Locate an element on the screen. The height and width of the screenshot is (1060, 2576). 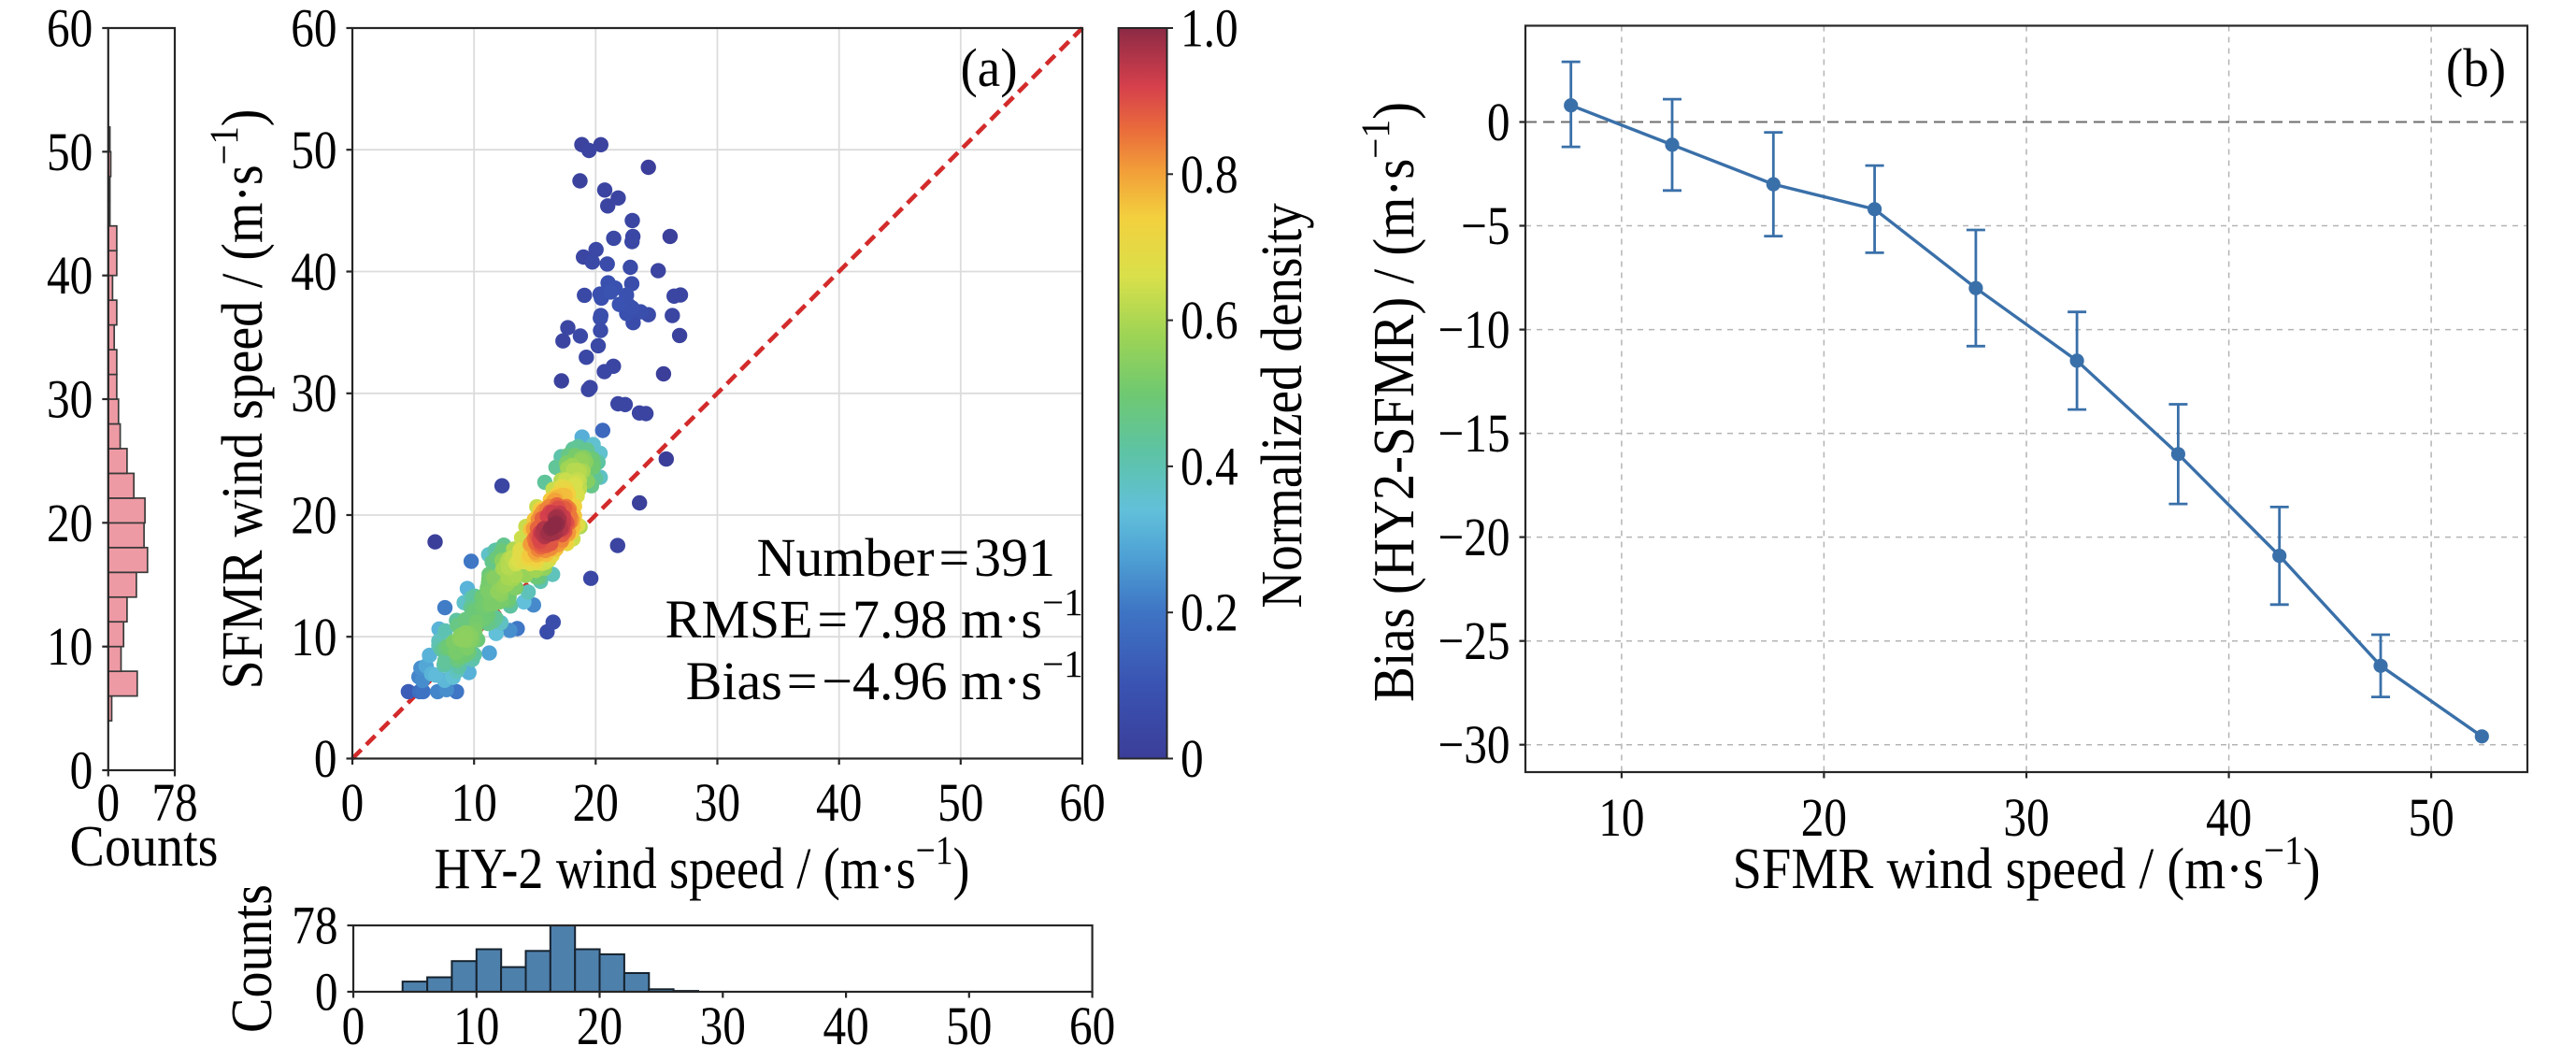
svg-text: HY-2 wind speed / (m·s−1) is located at coordinates (702, 864).